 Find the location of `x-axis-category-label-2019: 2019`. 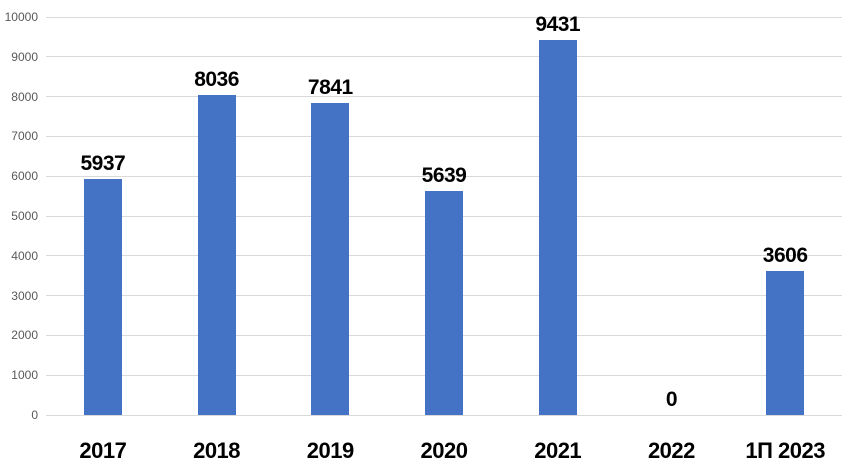

x-axis-category-label-2019: 2019 is located at coordinates (330, 450).